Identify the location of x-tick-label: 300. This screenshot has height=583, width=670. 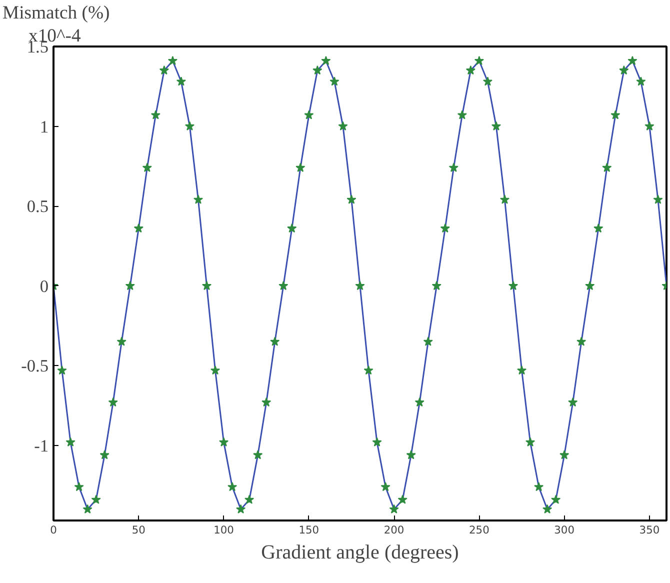
(564, 530).